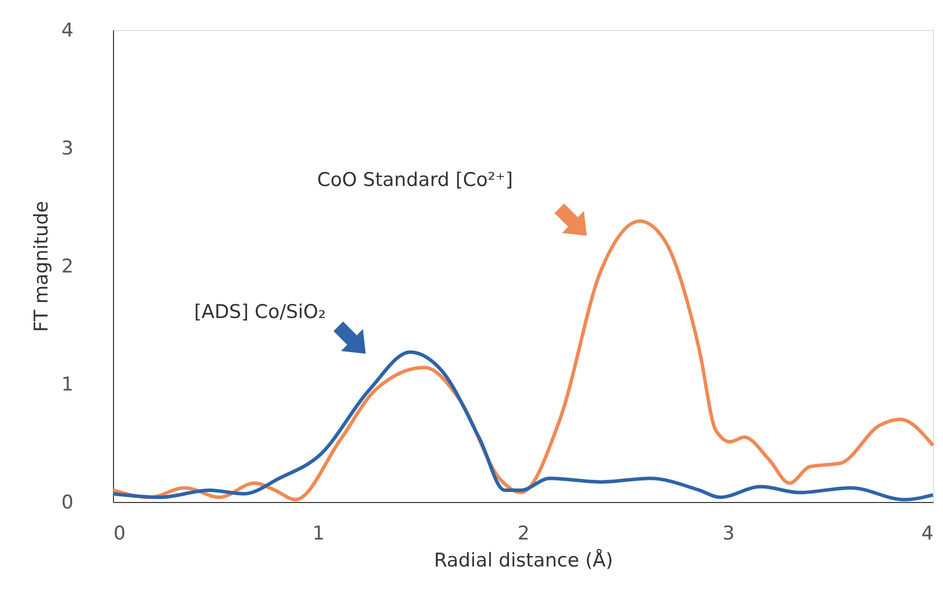 This screenshot has width=943, height=608. Describe the element at coordinates (260, 312) in the screenshot. I see `annotation: [ADS] Co/SiO₂` at that location.